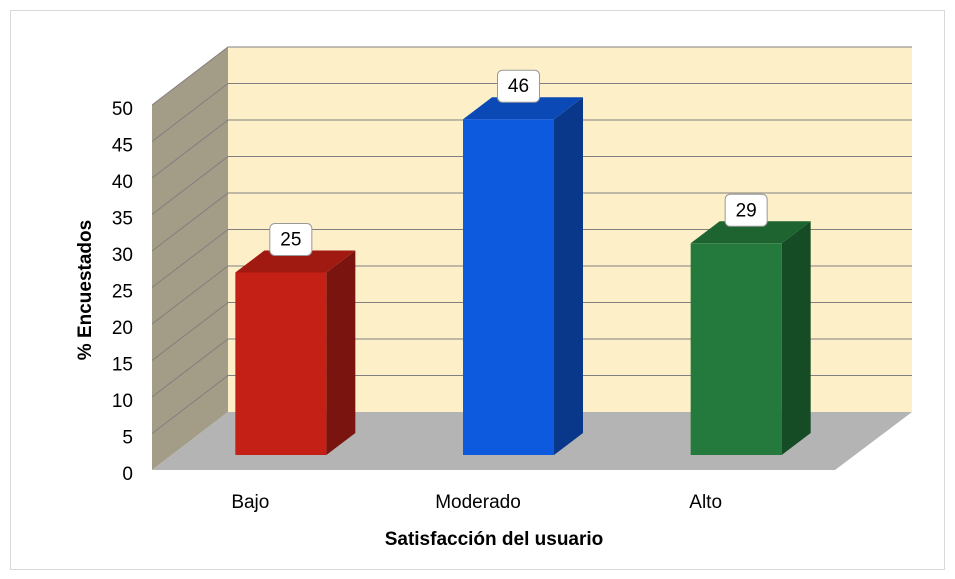  What do you see at coordinates (122, 328) in the screenshot?
I see `y-tick-label: 20` at bounding box center [122, 328].